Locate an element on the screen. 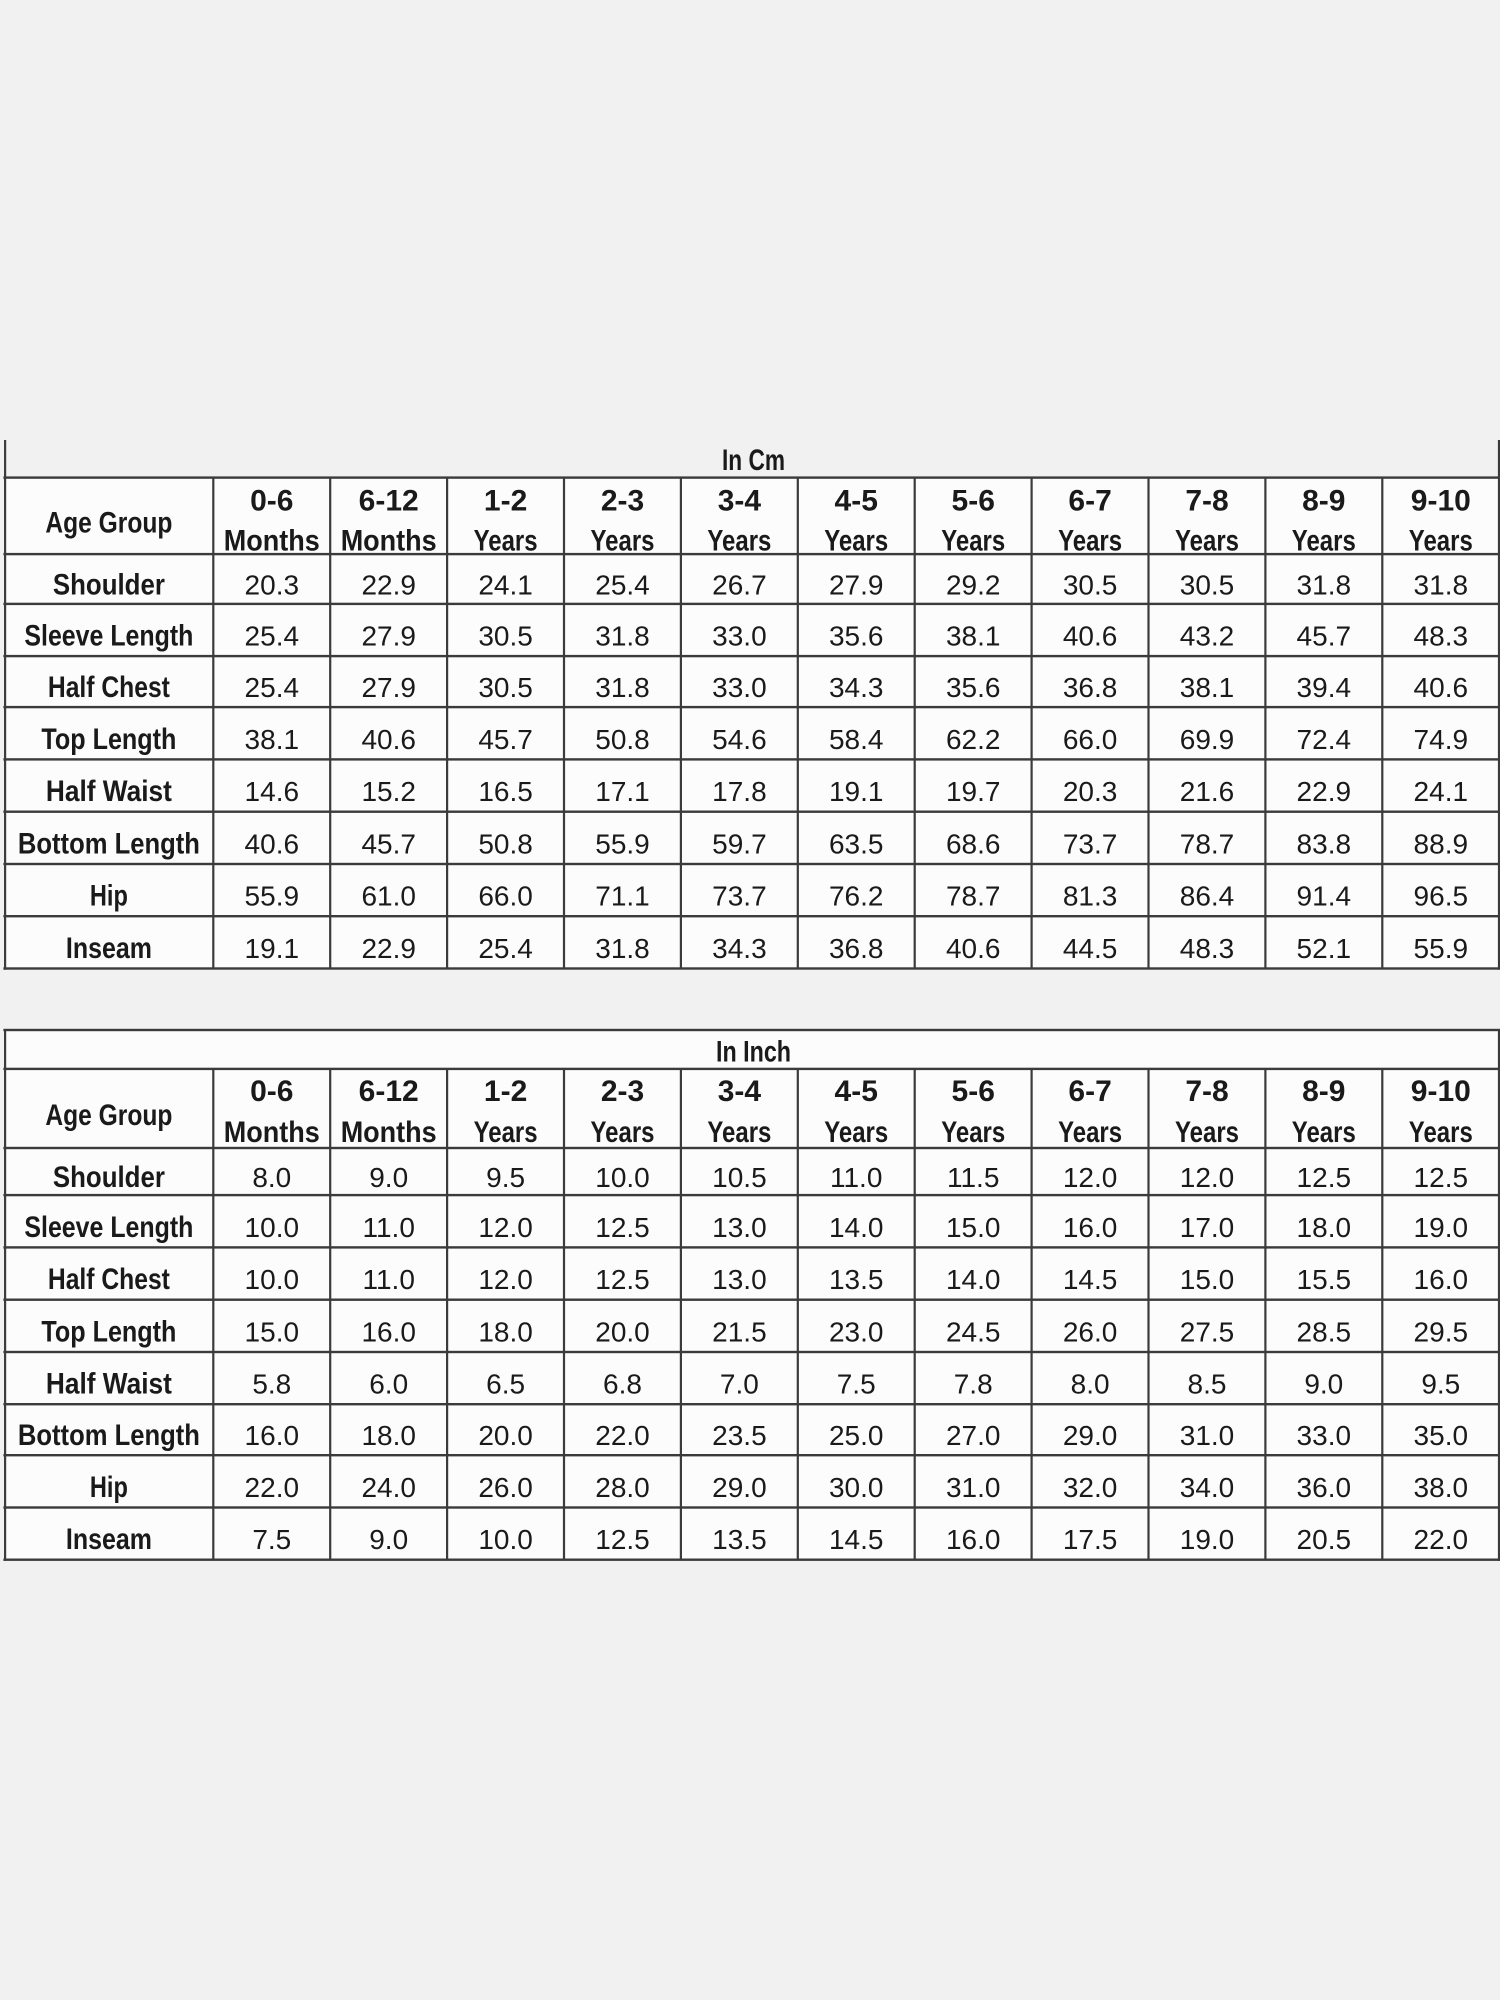 The height and width of the screenshot is (2000, 1500). svg-text: 5.8 is located at coordinates (271, 1384).